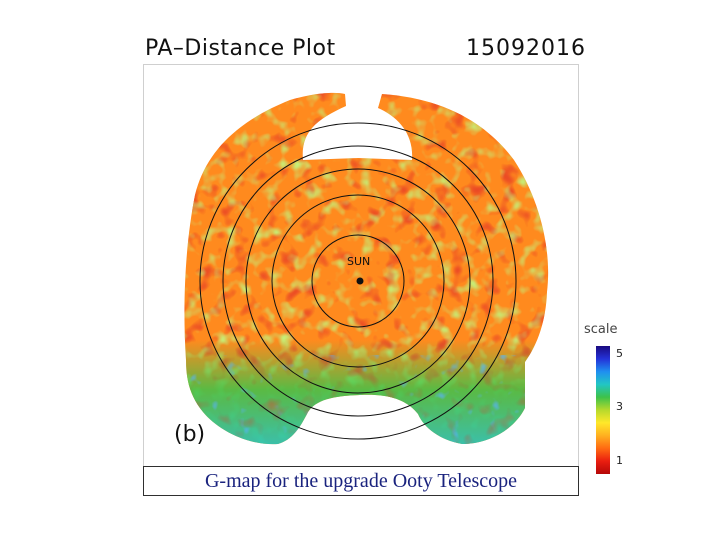 The width and height of the screenshot is (720, 540). Describe the element at coordinates (619, 407) in the screenshot. I see `colorbar-tick-3: 3` at that location.